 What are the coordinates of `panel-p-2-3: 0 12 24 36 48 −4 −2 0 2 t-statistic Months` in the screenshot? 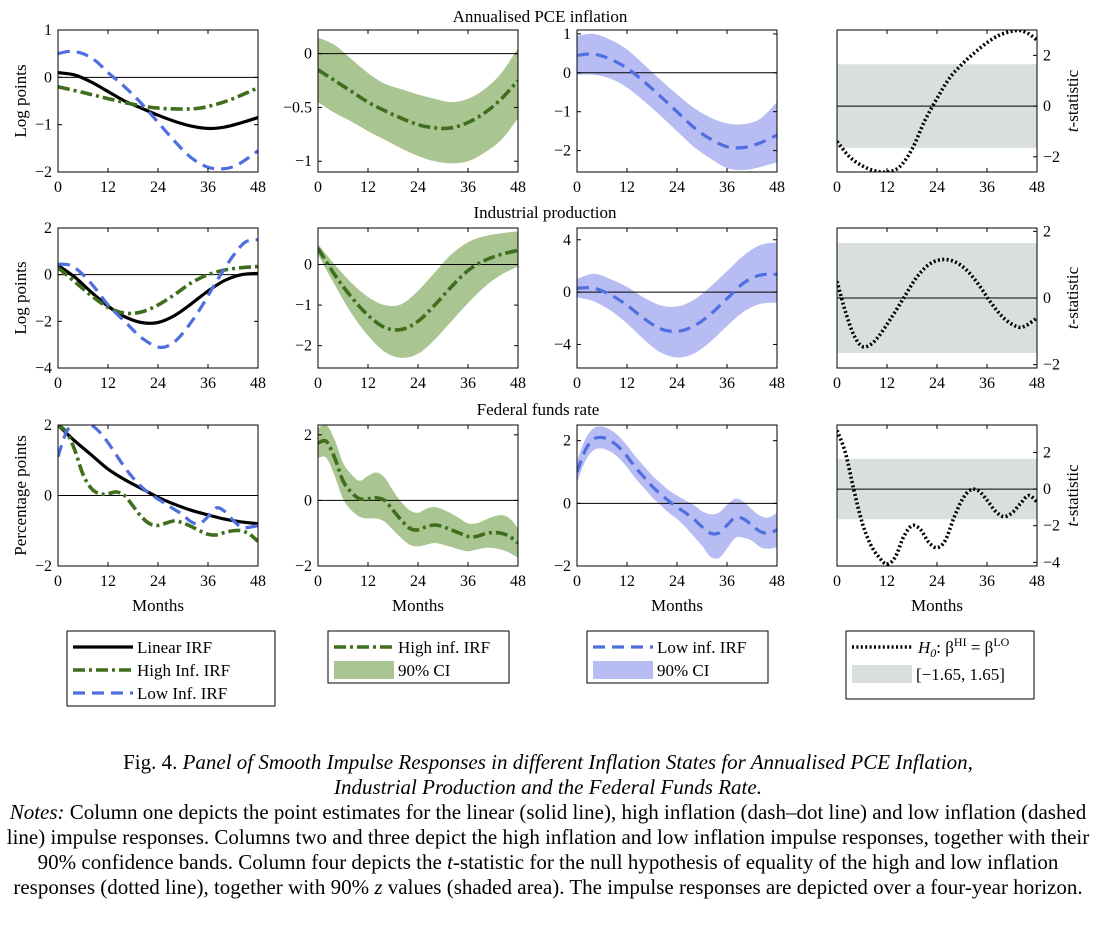 It's located at (957, 519).